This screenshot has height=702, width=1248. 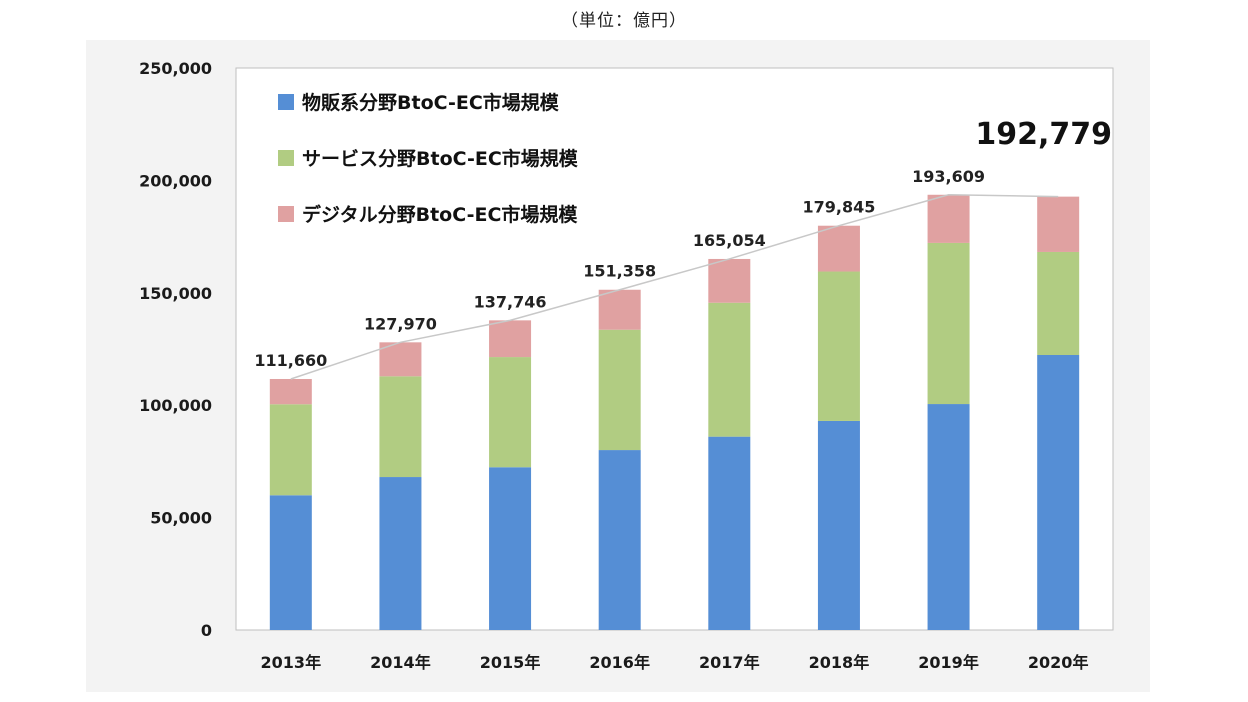 What do you see at coordinates (839, 662) in the screenshot?
I see `x-tick-label: 2018年` at bounding box center [839, 662].